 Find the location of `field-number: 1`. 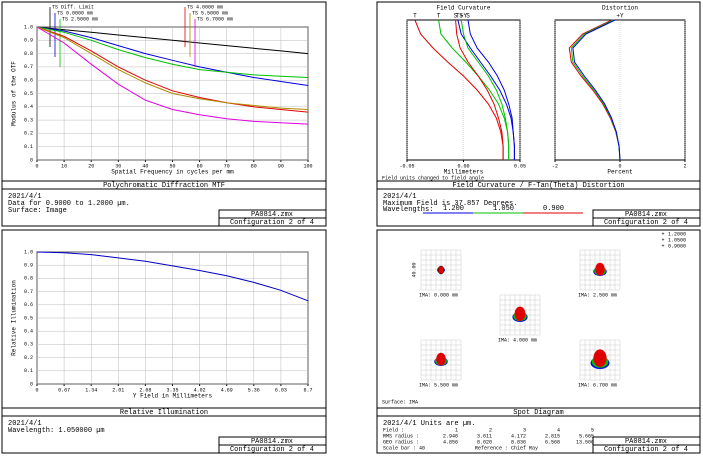

field-number: 1 is located at coordinates (456, 430).